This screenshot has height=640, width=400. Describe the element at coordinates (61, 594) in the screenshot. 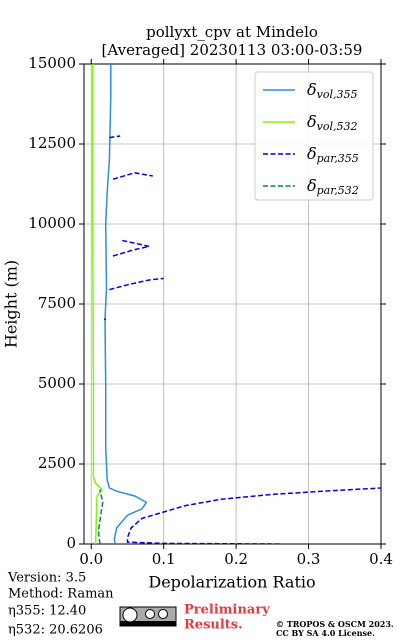

I see `method: Method: Raman` at that location.